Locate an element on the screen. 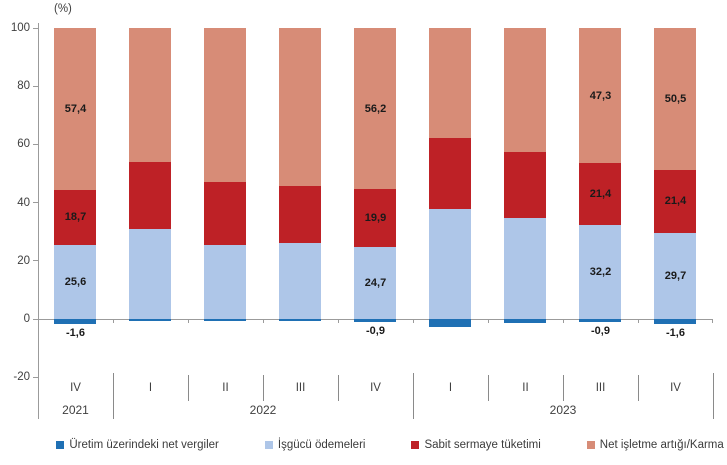 This screenshot has width=727, height=465. y-axis-line is located at coordinates (38, 221).